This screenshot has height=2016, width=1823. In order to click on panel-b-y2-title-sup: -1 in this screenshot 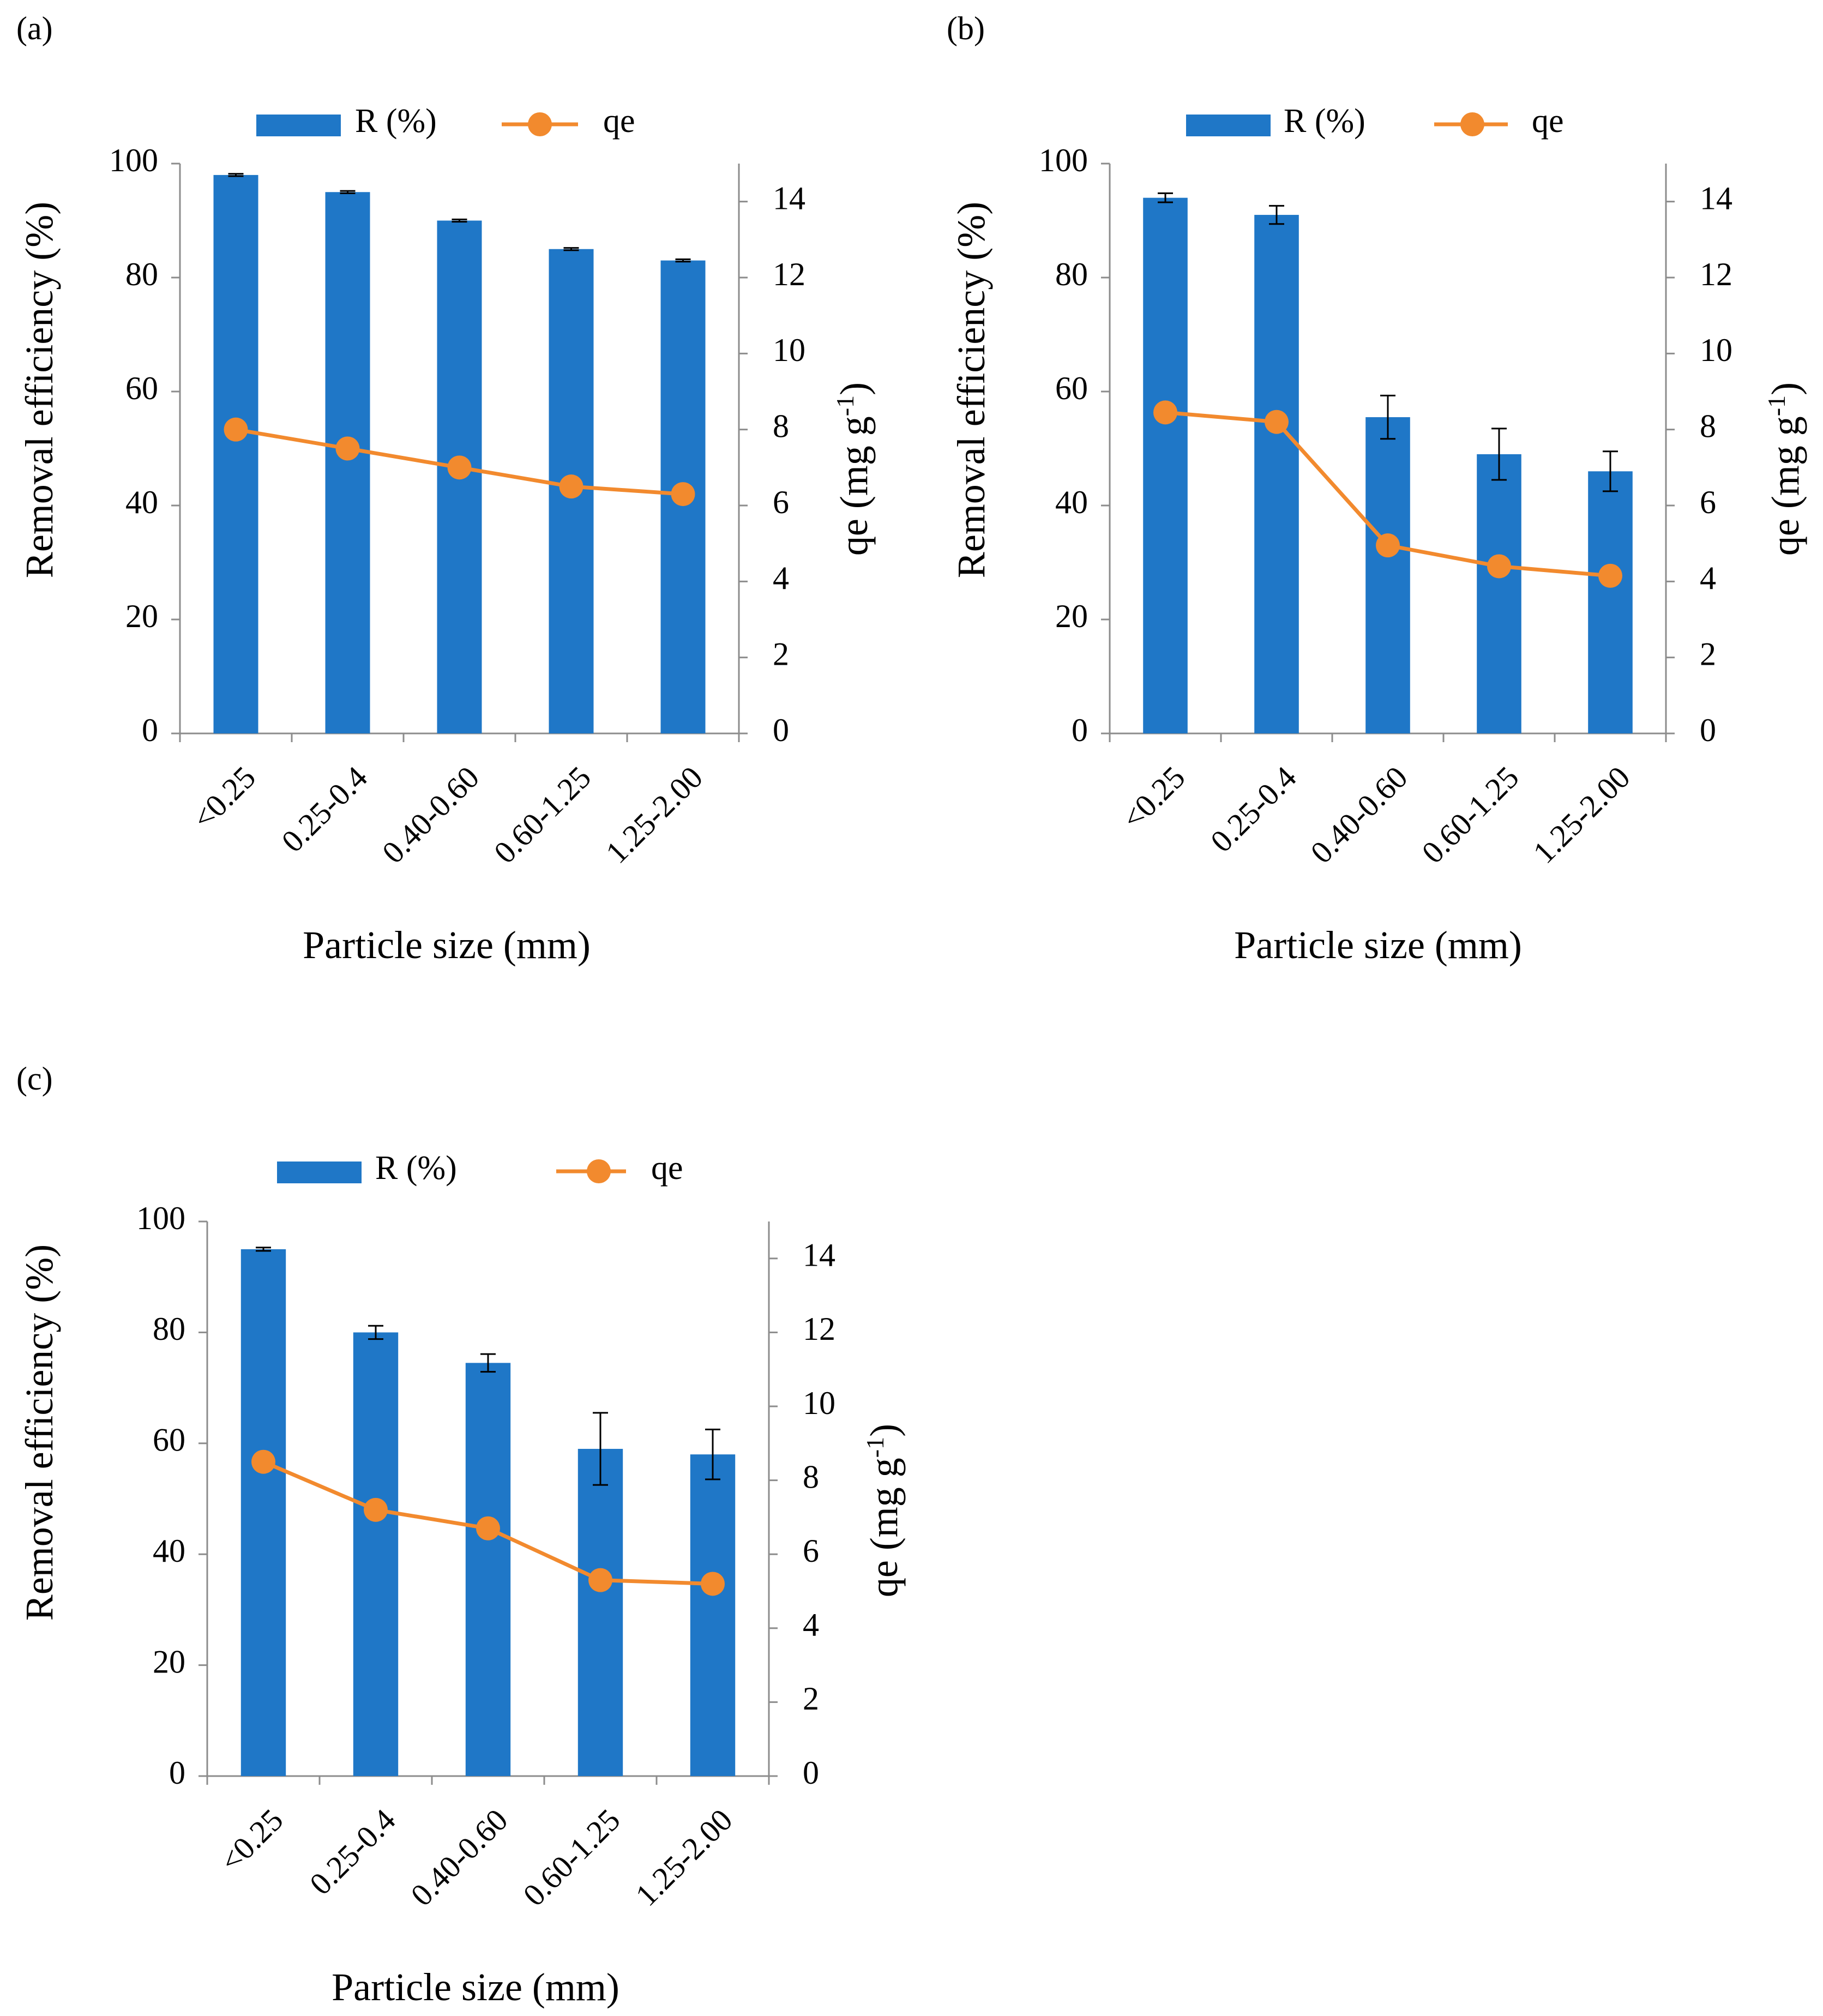, I will do `click(1776, 405)`.